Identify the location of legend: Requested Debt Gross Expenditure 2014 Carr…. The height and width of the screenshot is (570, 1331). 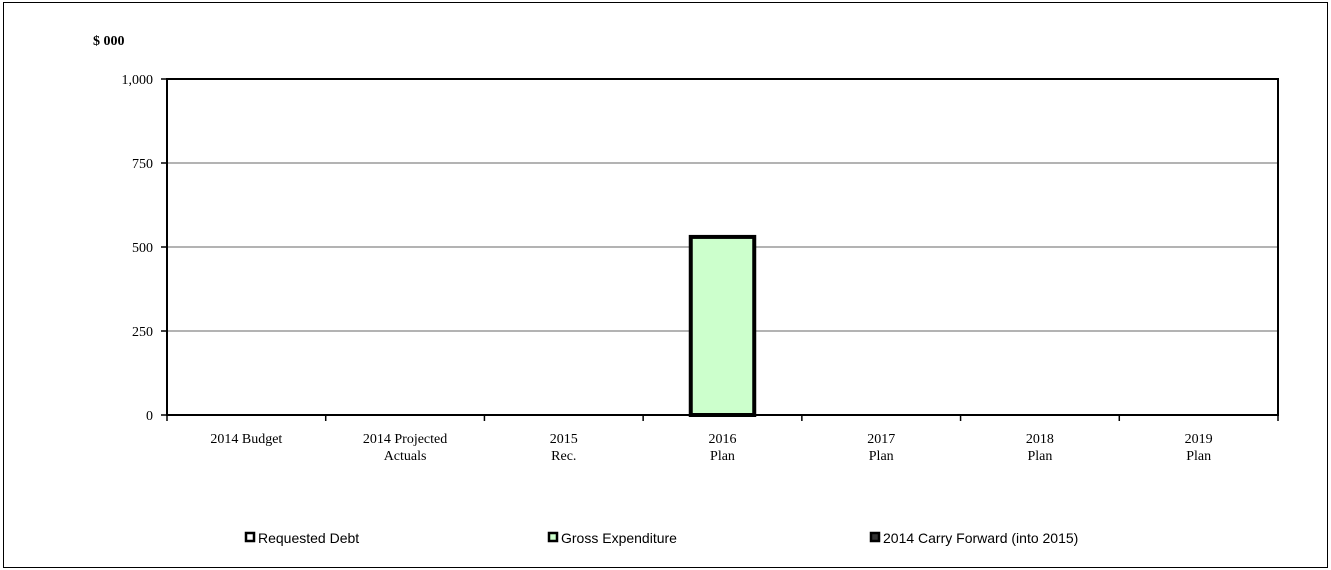
(661, 538).